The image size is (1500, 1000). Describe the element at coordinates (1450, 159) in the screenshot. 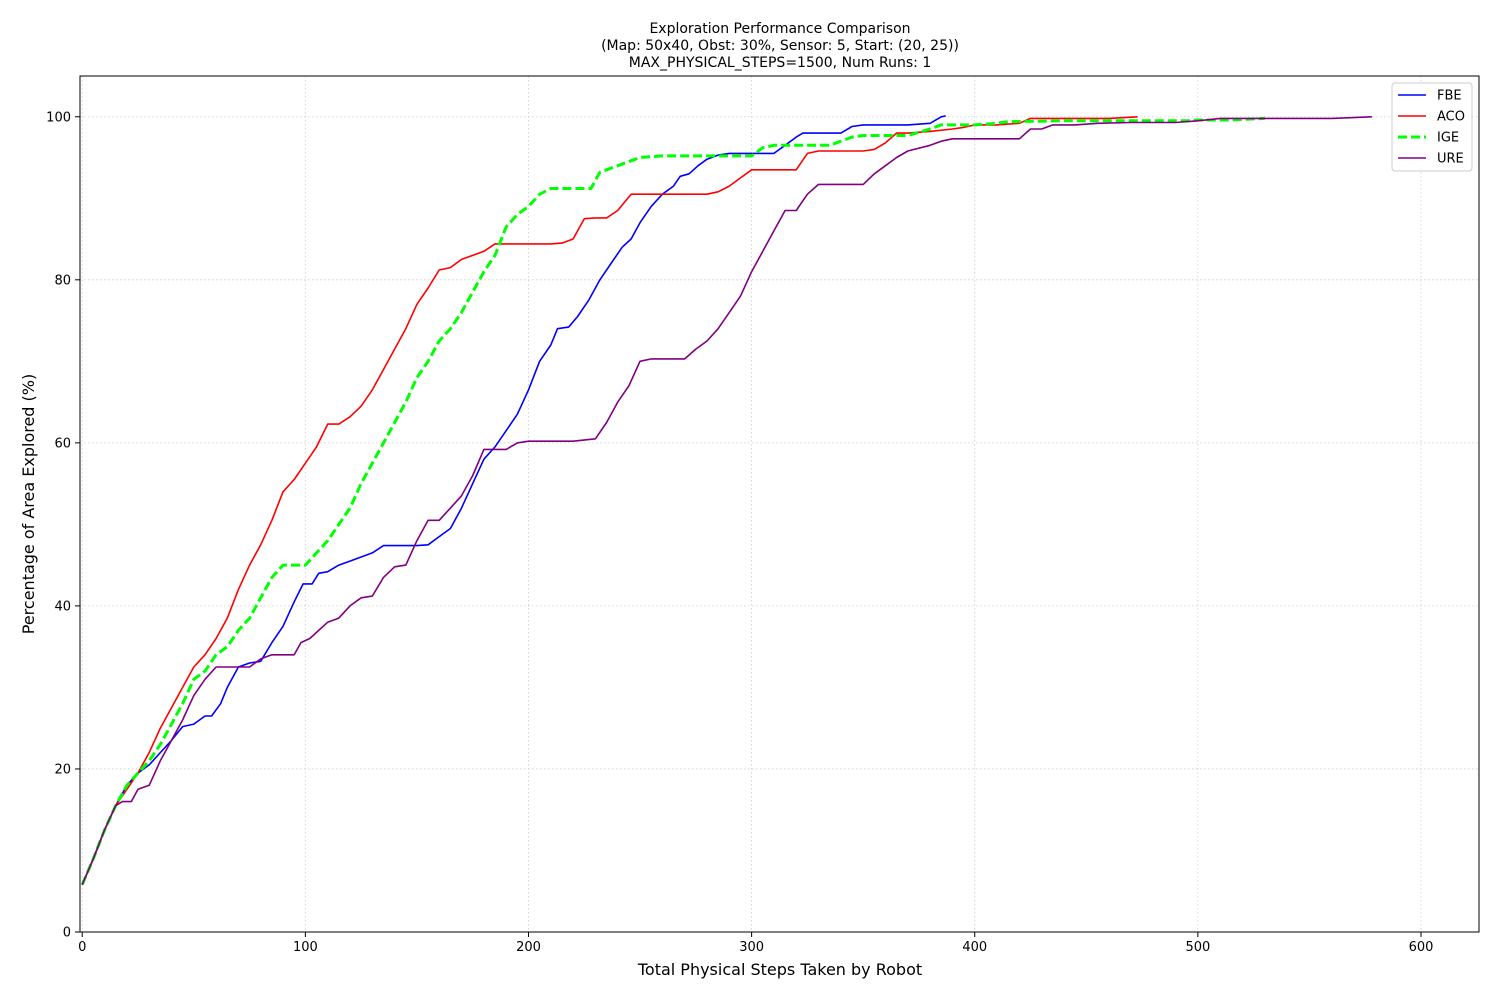

I see `legend-label-ure: URE` at that location.